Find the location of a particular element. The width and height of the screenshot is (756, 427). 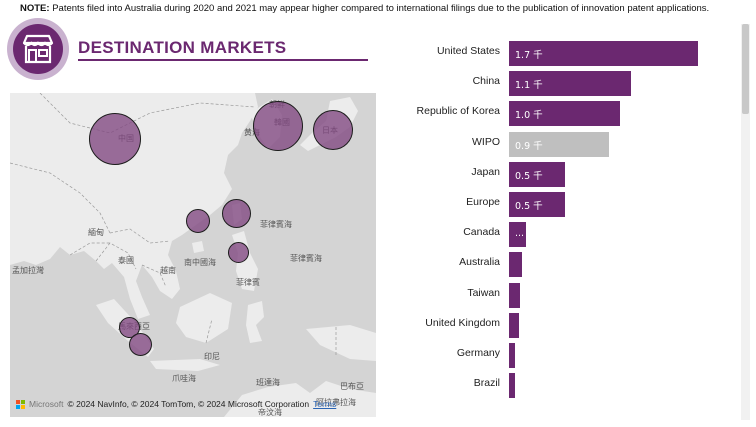

map-bubble-hong-kong is located at coordinates (198, 221).